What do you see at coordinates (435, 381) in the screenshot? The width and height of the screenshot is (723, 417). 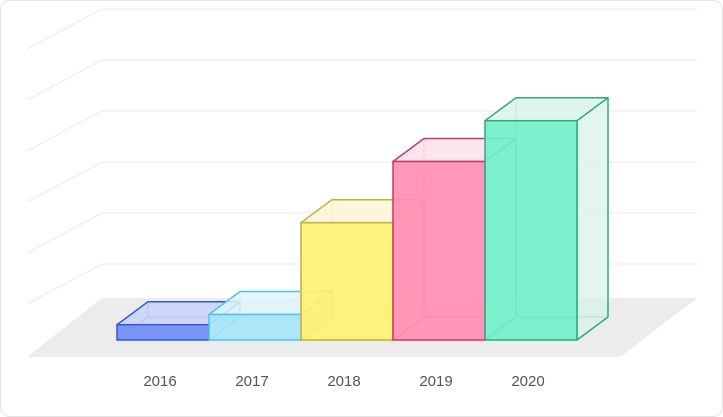 I see `x-tick-label: 2019` at bounding box center [435, 381].